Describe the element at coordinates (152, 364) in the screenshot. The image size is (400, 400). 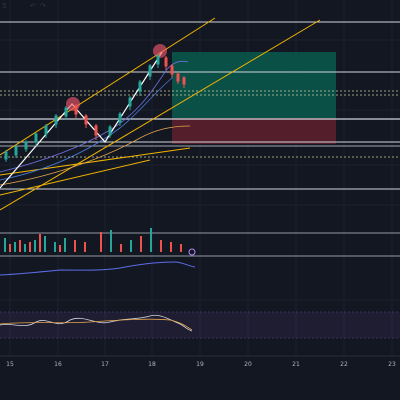
I see `time-axis-label: 18` at that location.